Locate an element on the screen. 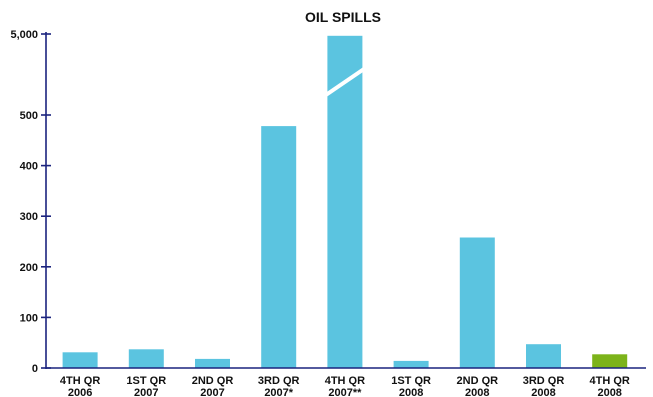 This screenshot has width=653, height=397. x-tick-label: 2ND QR 2007 is located at coordinates (213, 386).